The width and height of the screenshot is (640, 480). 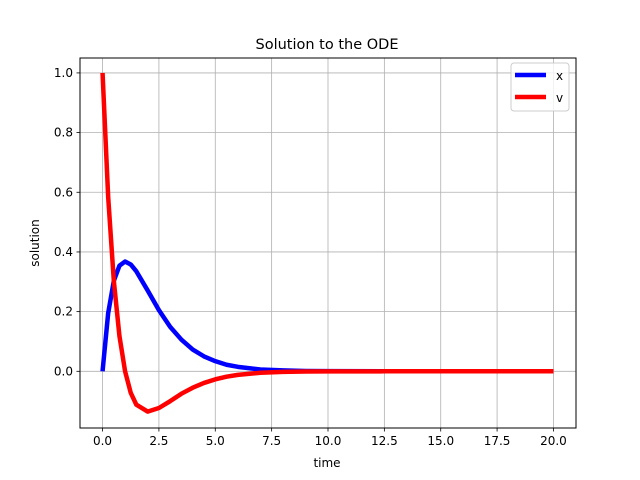 What do you see at coordinates (67, 222) in the screenshot?
I see `y-axis-ticks: 0.0 0.2 0.4 0.6 0.8 1.0` at bounding box center [67, 222].